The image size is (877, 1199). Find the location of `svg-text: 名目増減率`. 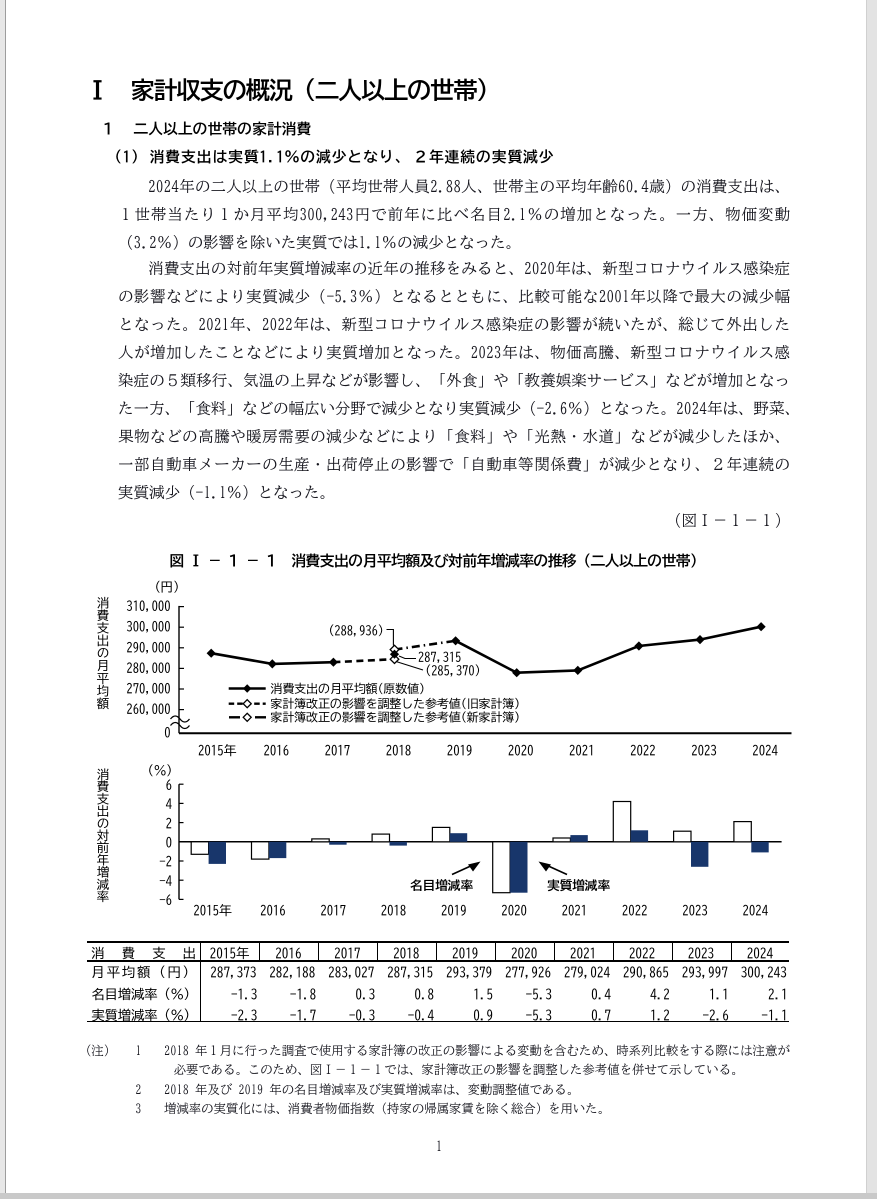

svg-text: 名目増減率 is located at coordinates (441, 885).